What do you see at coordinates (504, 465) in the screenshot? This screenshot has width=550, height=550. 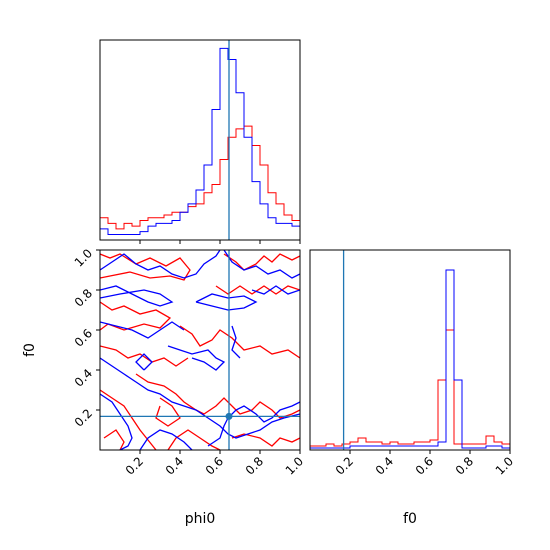 I see `f0-hist-xtick-label: 1.0` at bounding box center [504, 465].